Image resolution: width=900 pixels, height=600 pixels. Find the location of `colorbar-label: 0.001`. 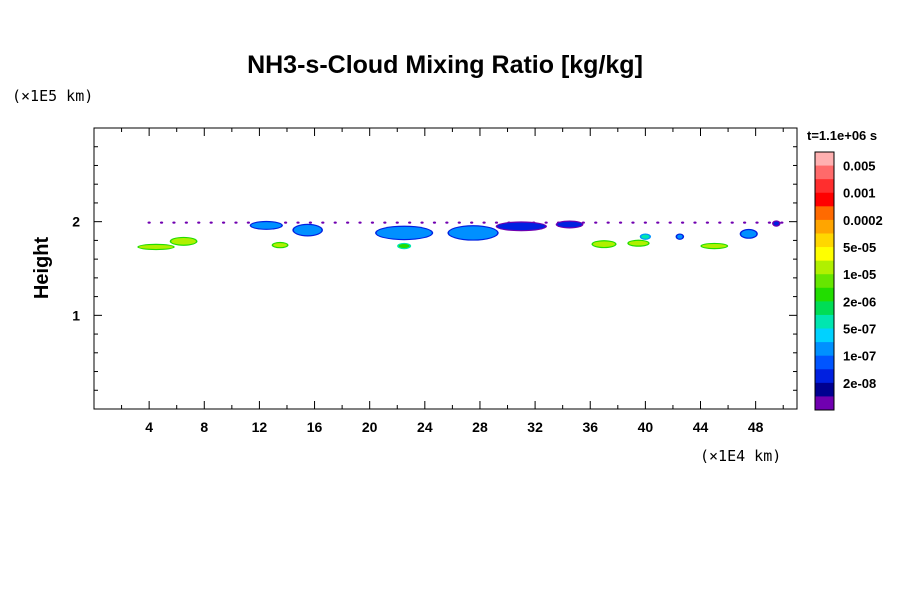

colorbar-label: 0.001 is located at coordinates (859, 193).